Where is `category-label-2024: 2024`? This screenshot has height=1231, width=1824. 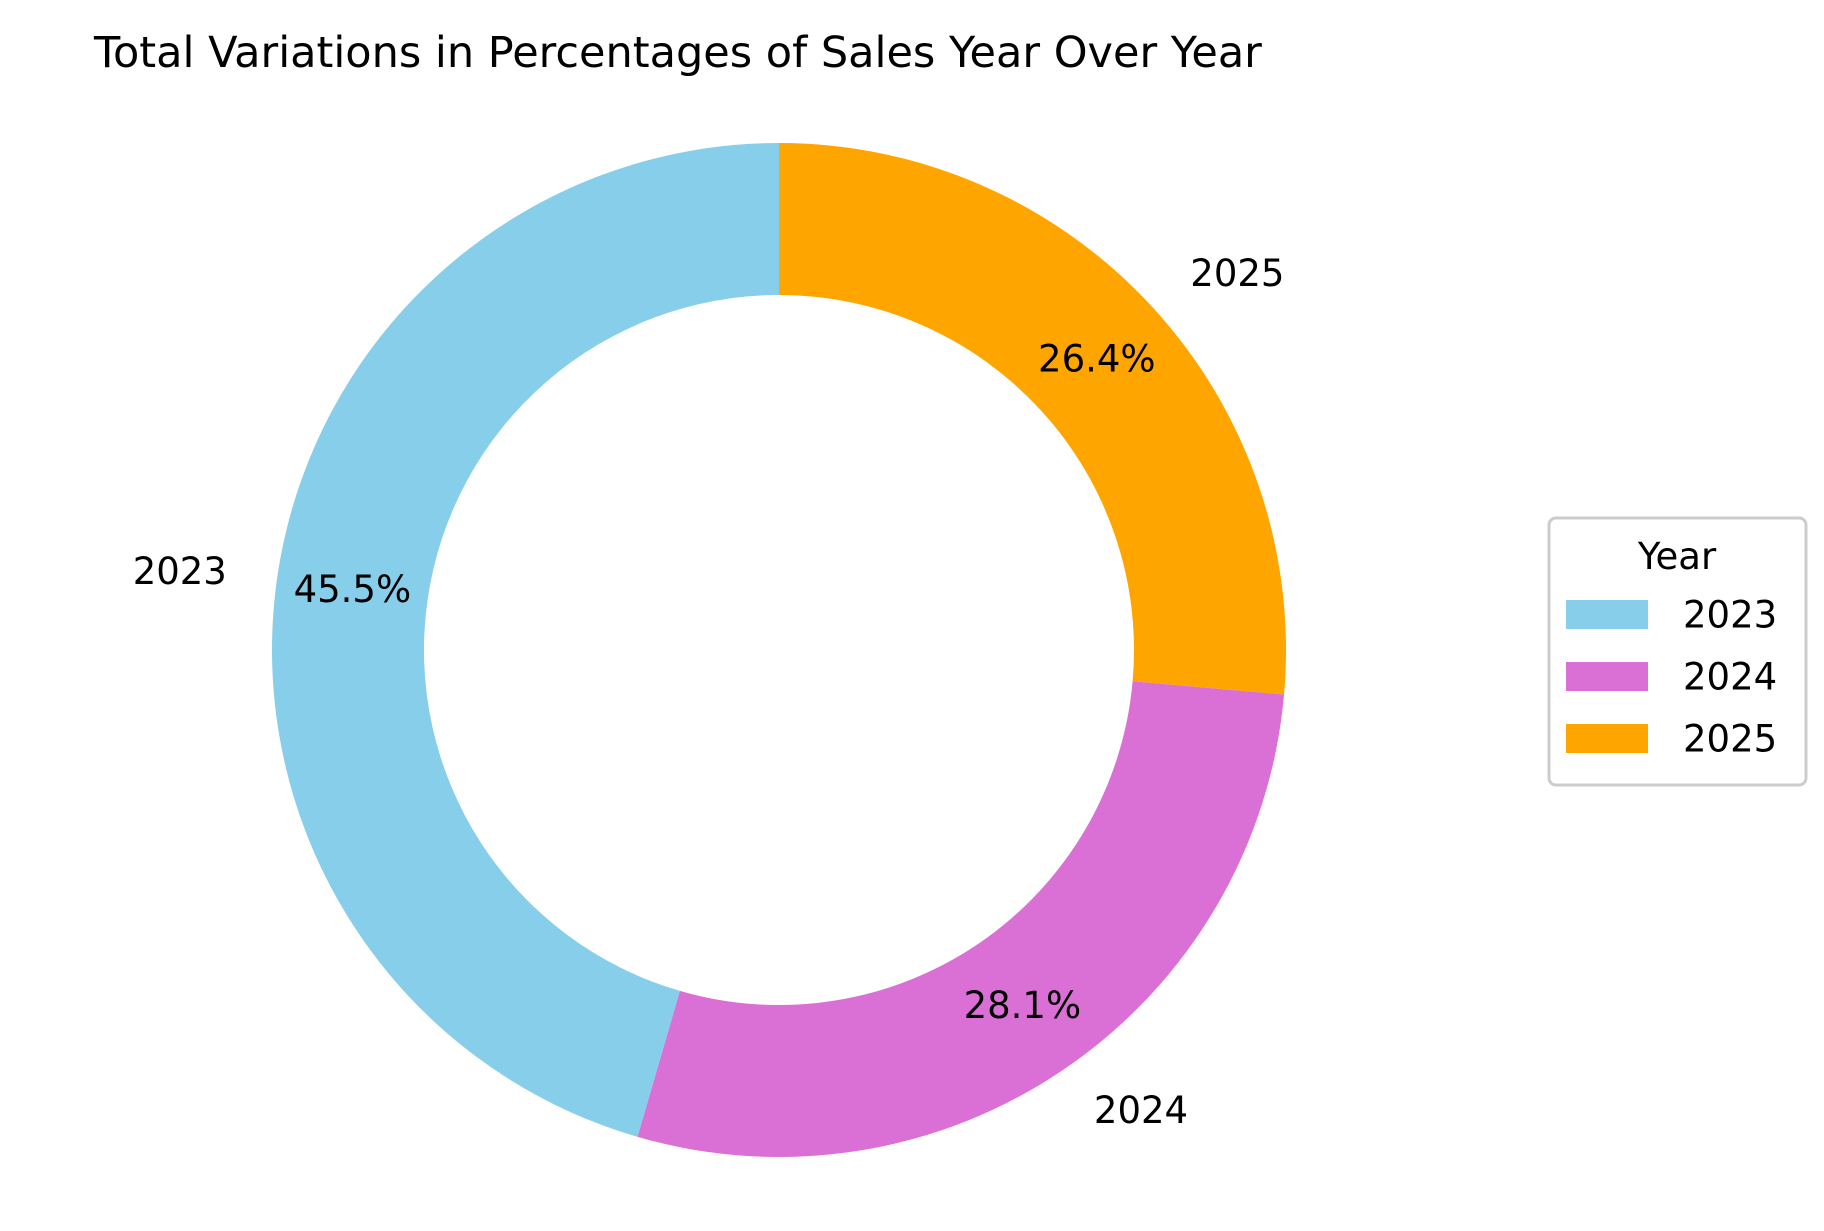 category-label-2024: 2024 is located at coordinates (1141, 1110).